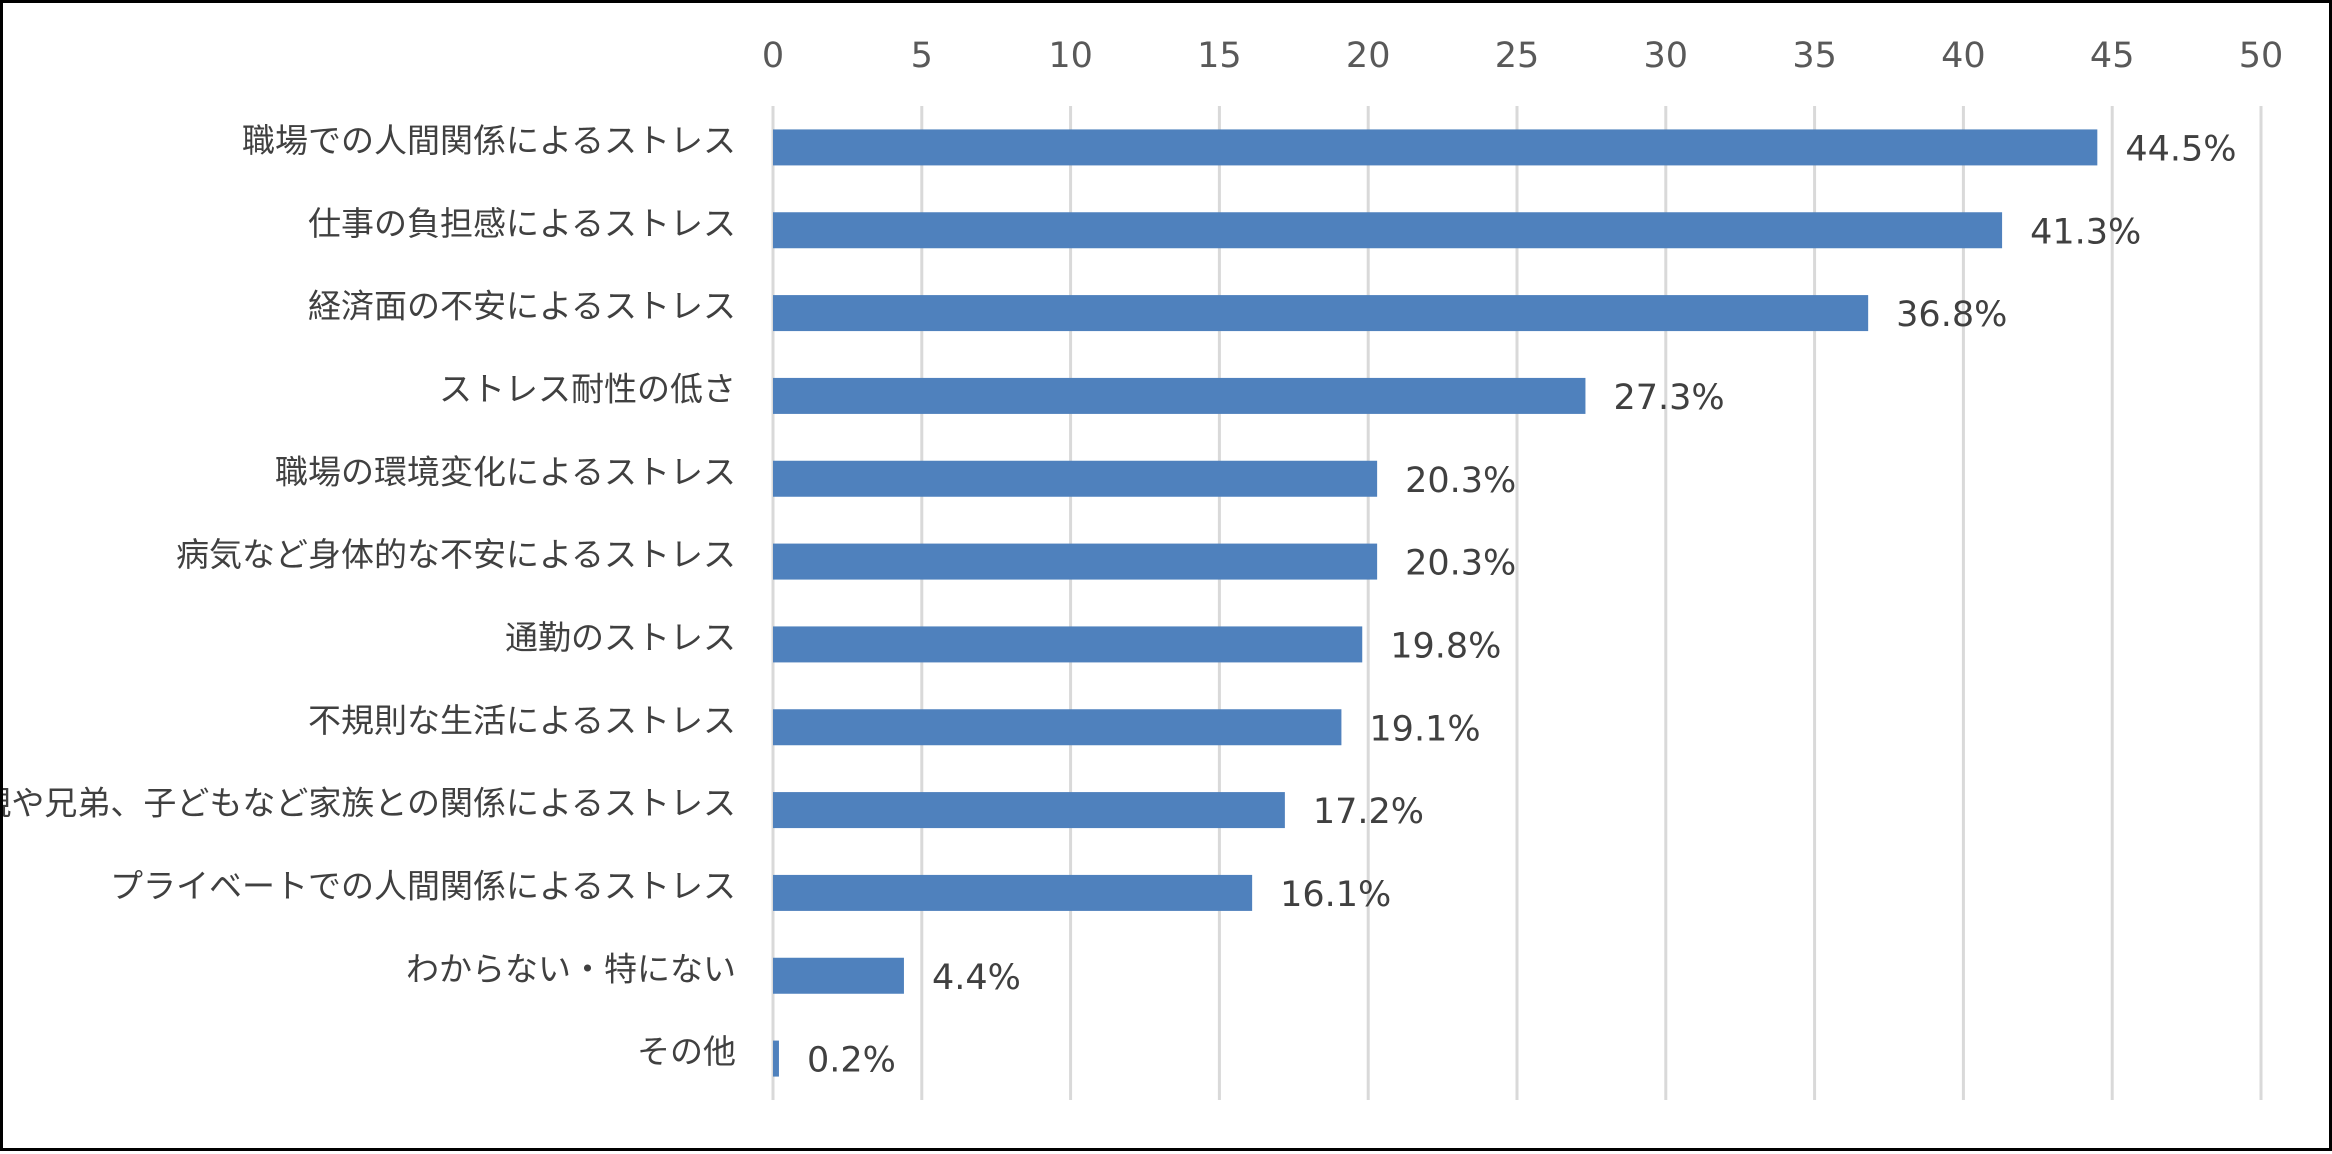  Describe the element at coordinates (1424, 729) in the screenshot. I see `data-label: 19.1%` at that location.